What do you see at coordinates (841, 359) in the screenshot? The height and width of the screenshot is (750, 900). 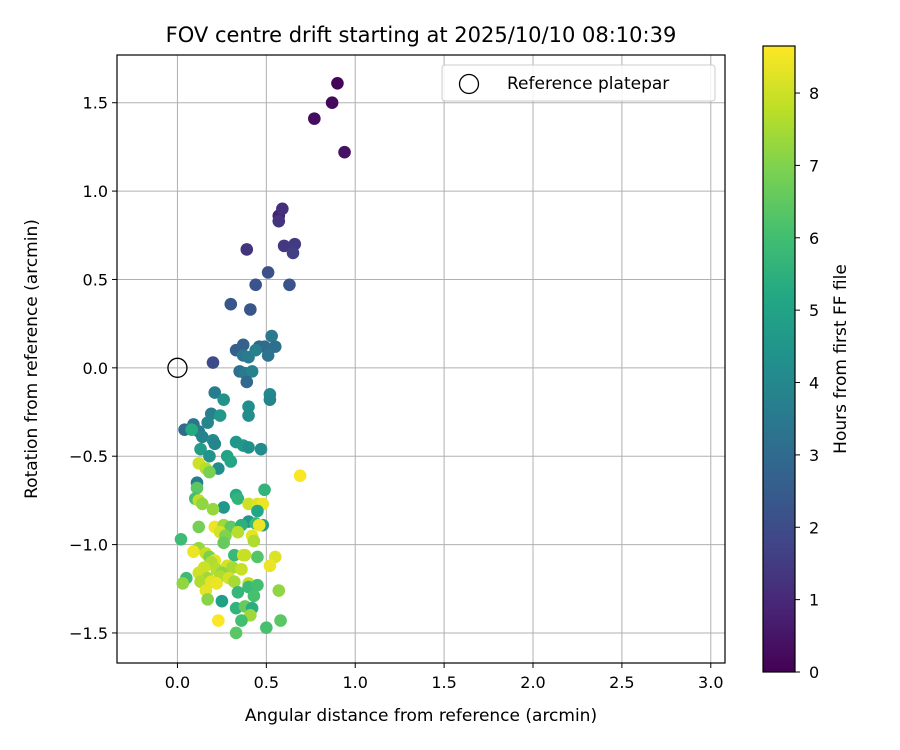 I see `colorbar-label: Hours from first FF file` at bounding box center [841, 359].